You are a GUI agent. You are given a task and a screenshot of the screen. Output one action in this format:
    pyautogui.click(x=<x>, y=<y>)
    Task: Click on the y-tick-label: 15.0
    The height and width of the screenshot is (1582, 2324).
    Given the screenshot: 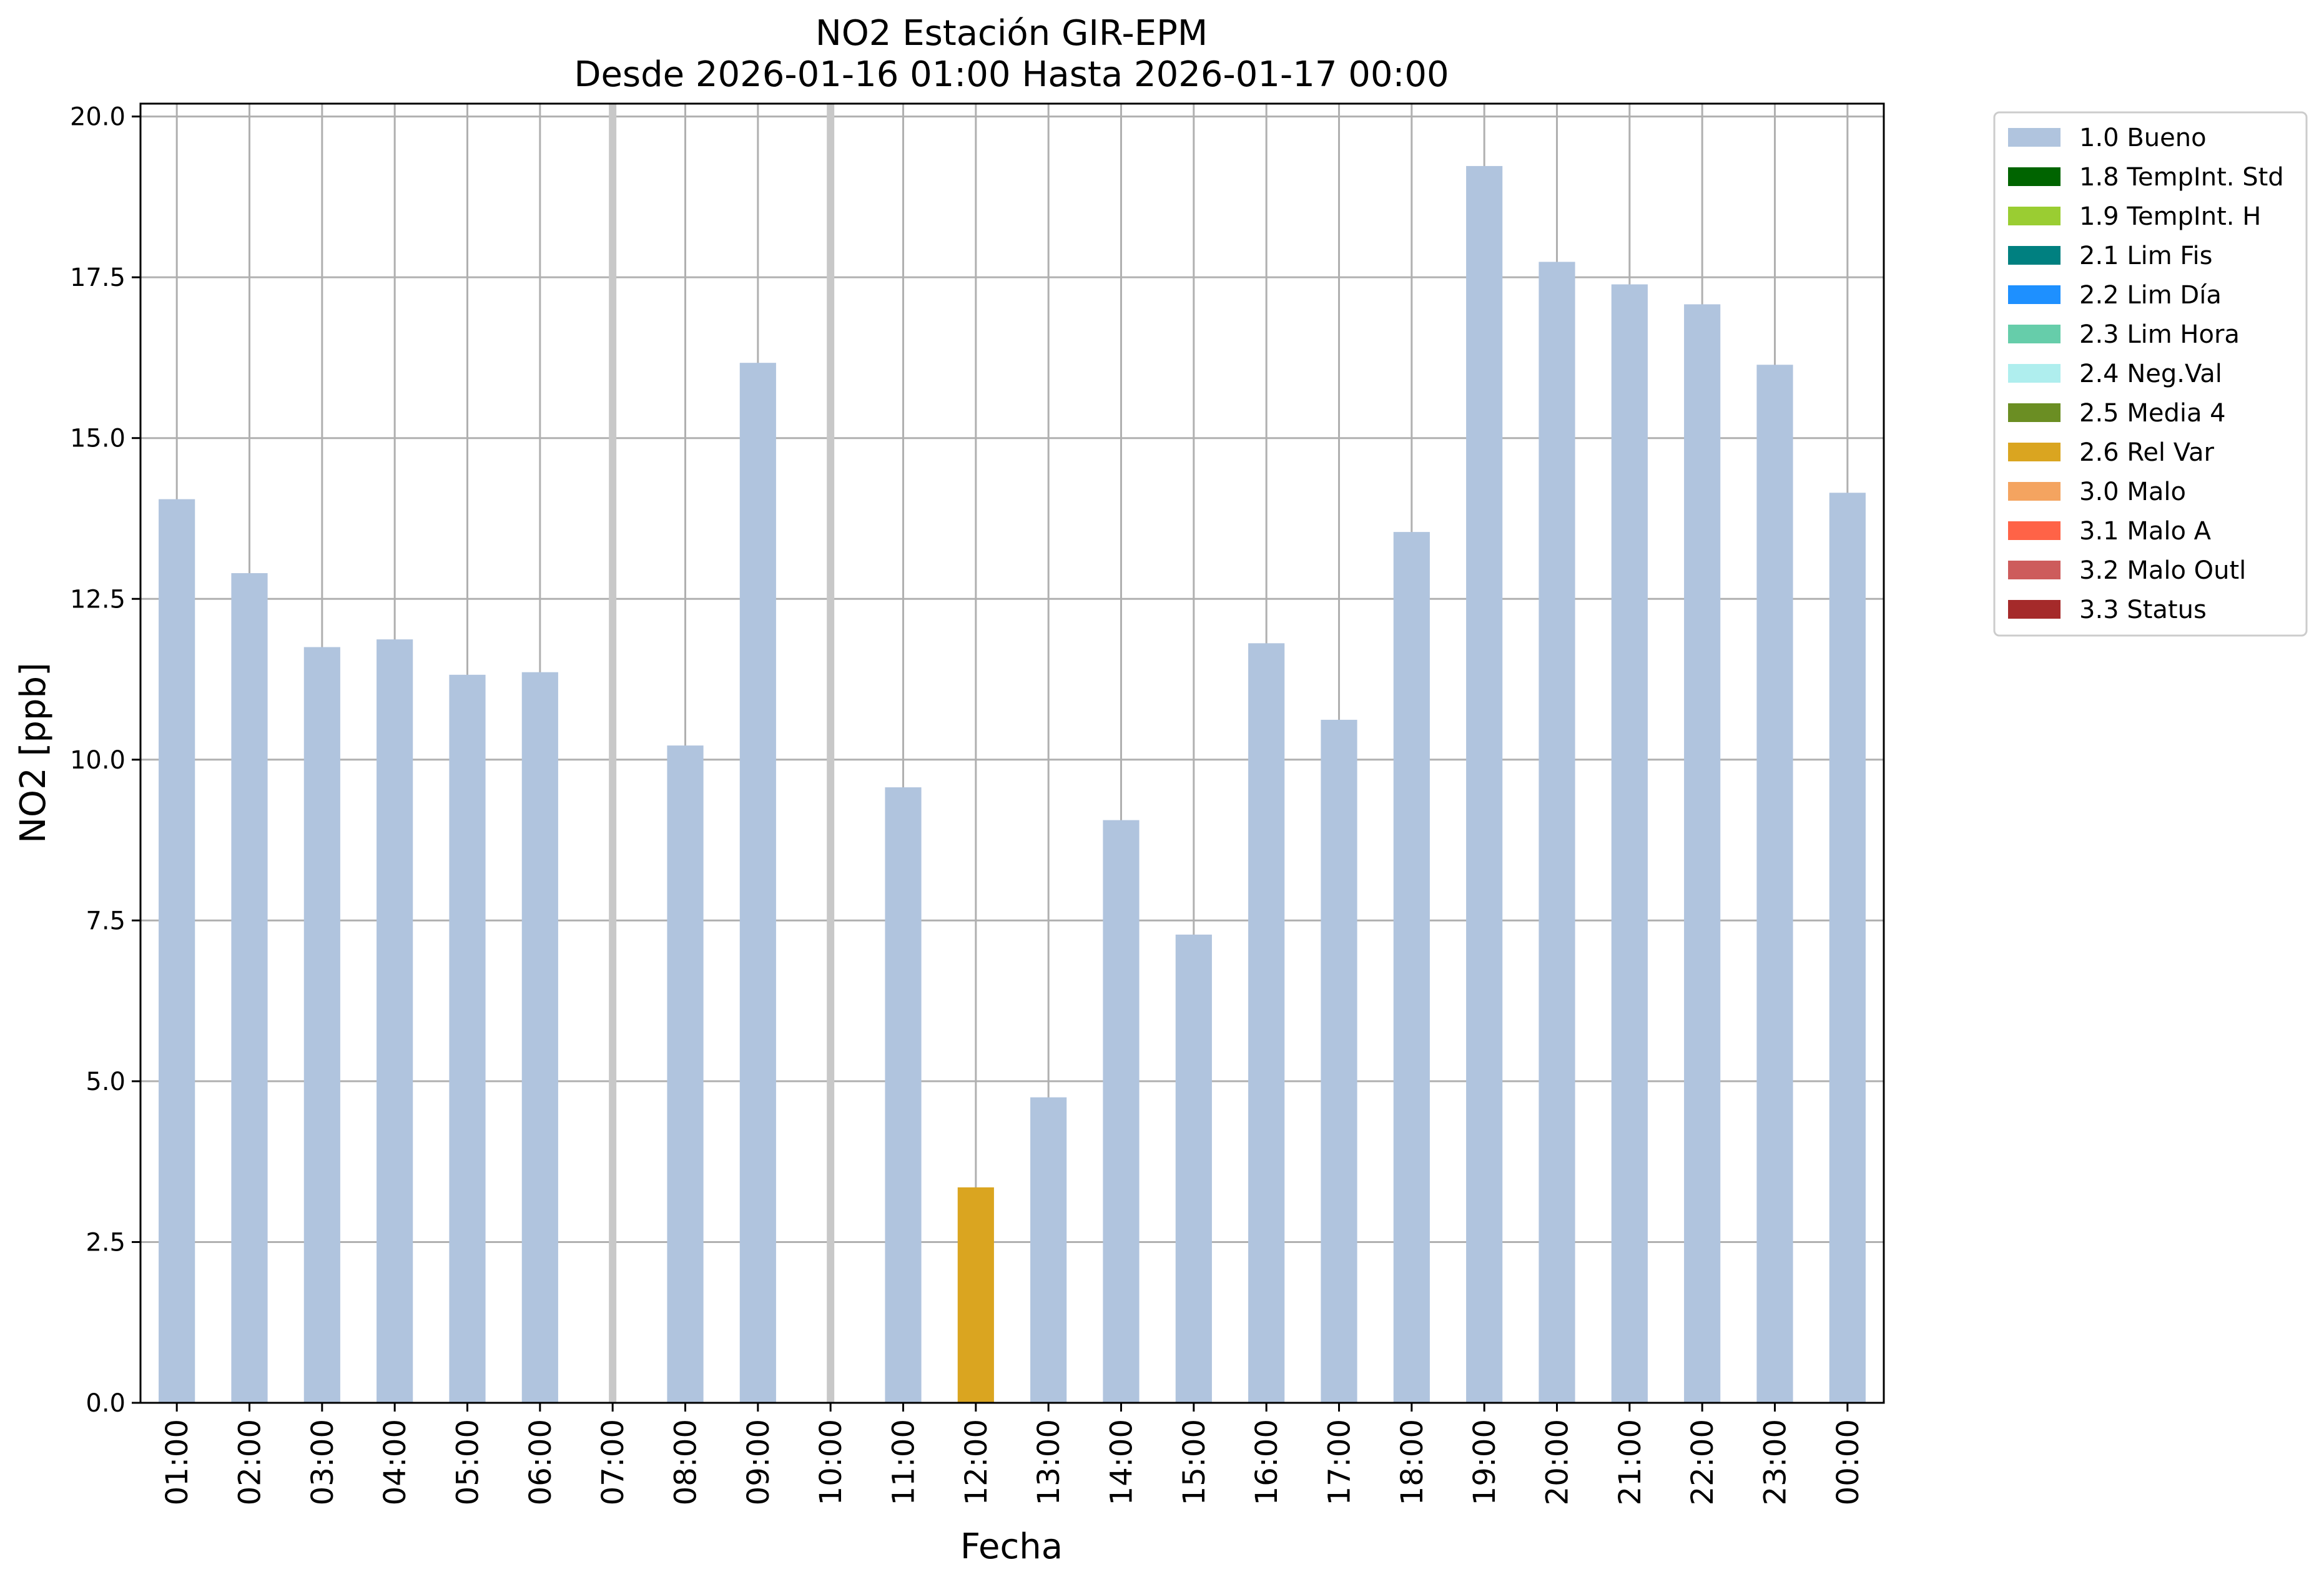 What is the action you would take?
    pyautogui.click(x=98, y=439)
    